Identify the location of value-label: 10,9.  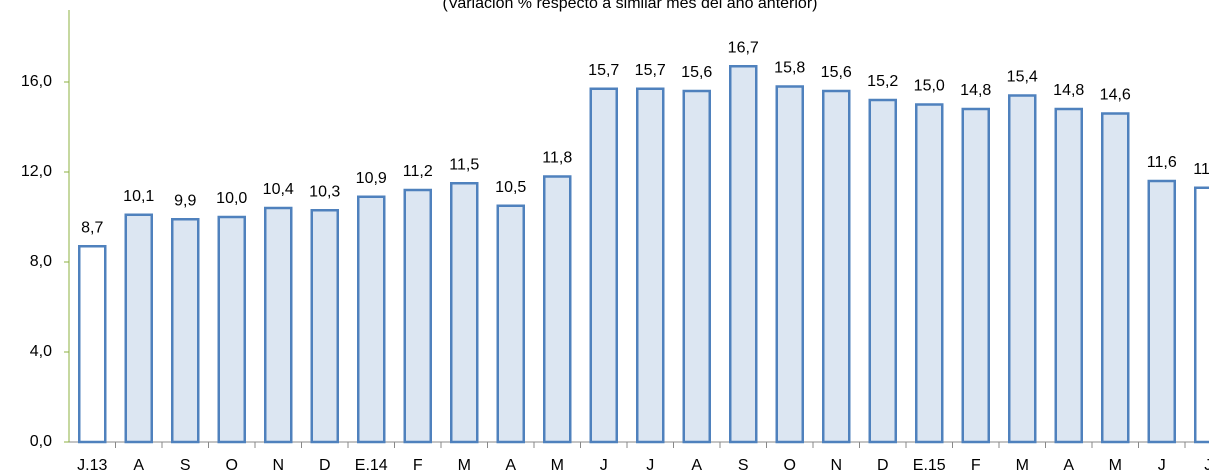
(371, 178).